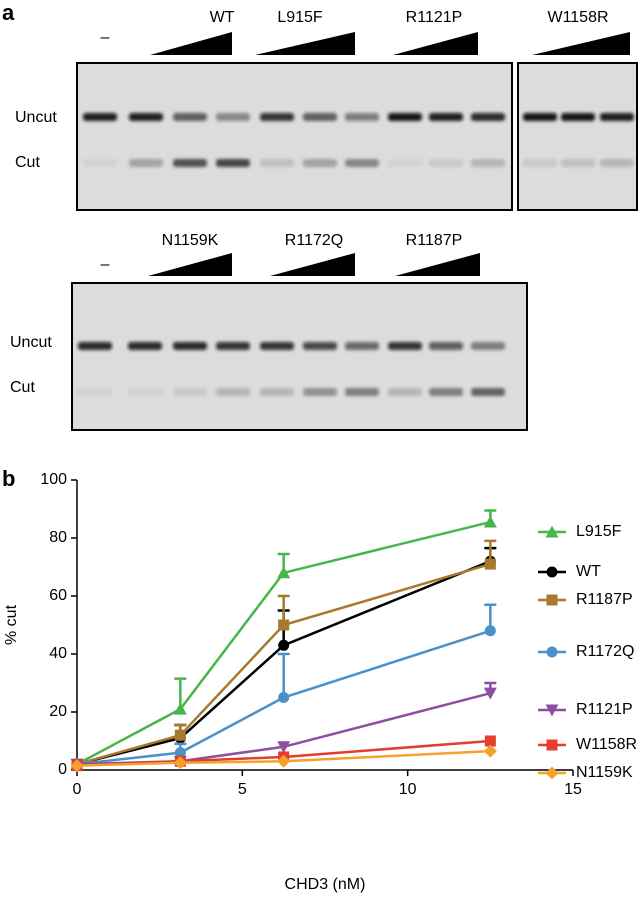 This screenshot has width=642, height=897. I want to click on lane-group-label: N1159K, so click(190, 240).